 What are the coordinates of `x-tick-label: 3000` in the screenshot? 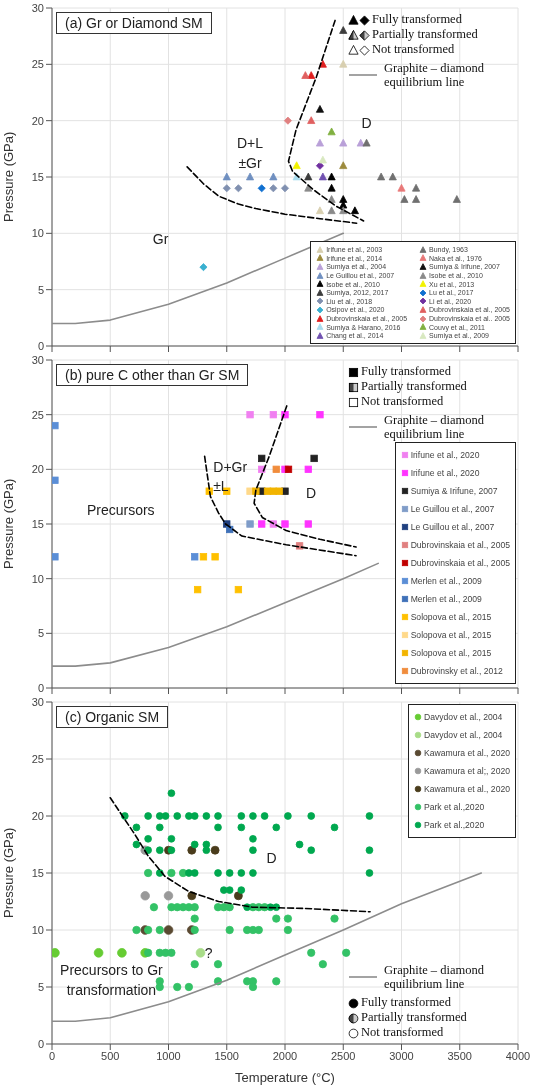 It's located at (401, 1055).